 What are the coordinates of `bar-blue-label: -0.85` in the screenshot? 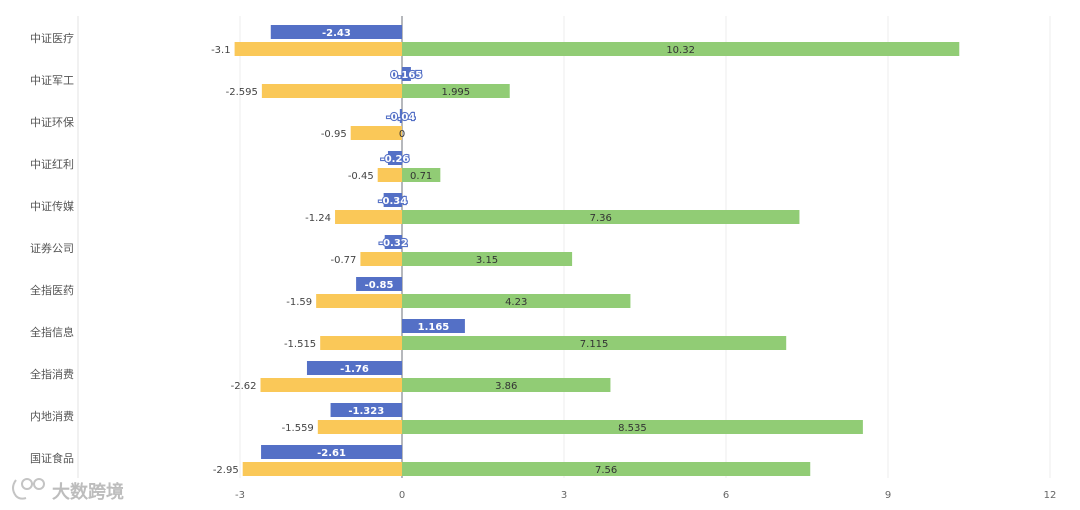 It's located at (379, 285).